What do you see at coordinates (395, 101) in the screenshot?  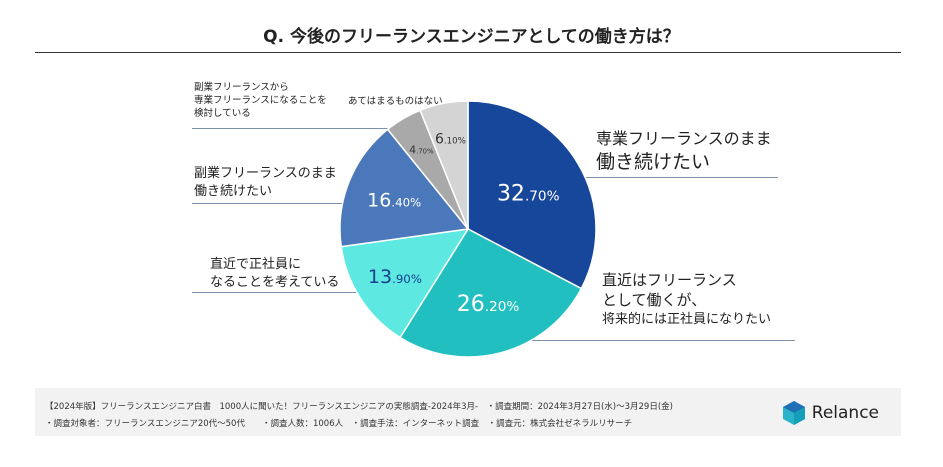 I see `label-s6: あてはまるものはない` at bounding box center [395, 101].